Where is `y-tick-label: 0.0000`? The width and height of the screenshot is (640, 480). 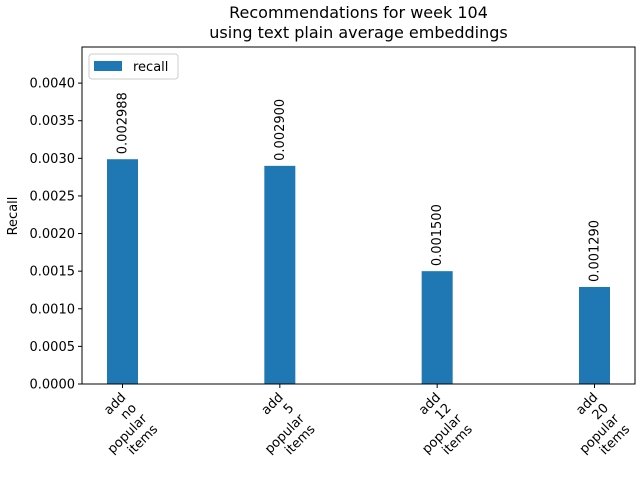 y-tick-label: 0.0000 is located at coordinates (53, 385).